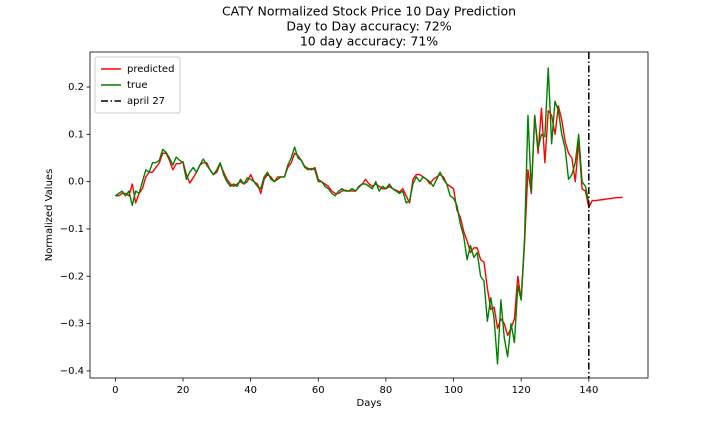 The width and height of the screenshot is (720, 432). Describe the element at coordinates (250, 390) in the screenshot. I see `x-tick-label: 40` at that location.